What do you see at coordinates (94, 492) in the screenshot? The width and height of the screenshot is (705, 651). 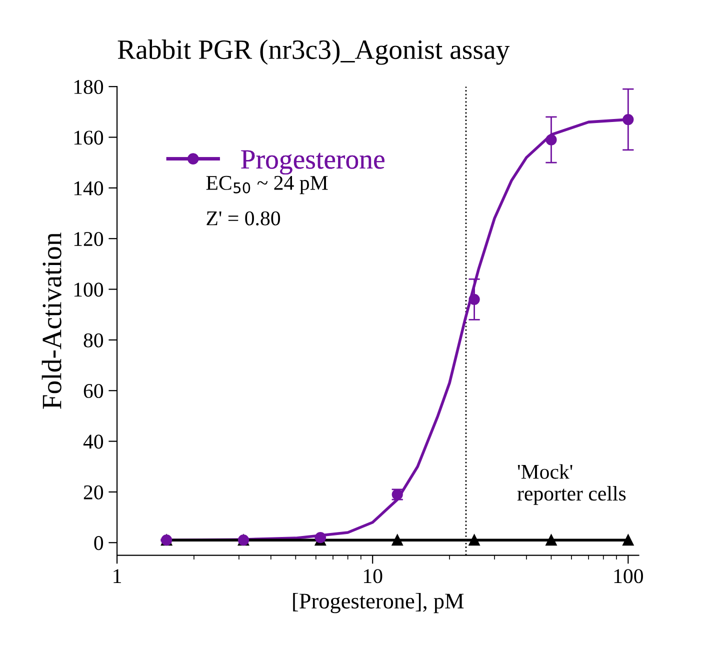 I see `y-tick-label: 20` at bounding box center [94, 492].